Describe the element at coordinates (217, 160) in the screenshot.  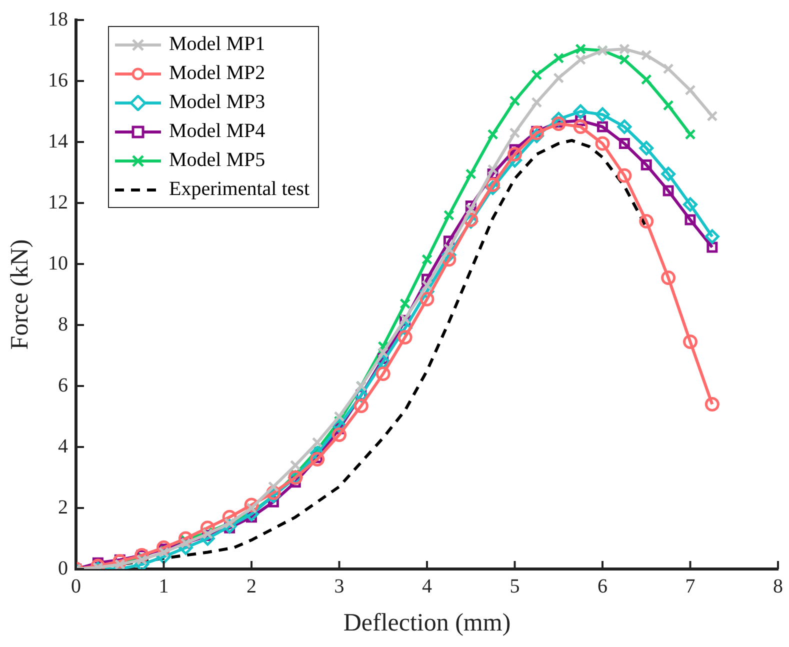
I see `legend-label: Model MP5` at that location.